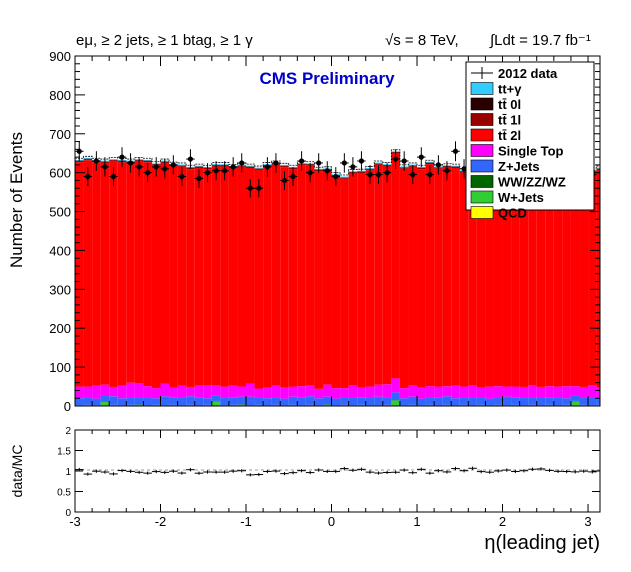  What do you see at coordinates (542, 543) in the screenshot?
I see `x-axis-title: η(leading jet)` at bounding box center [542, 543].